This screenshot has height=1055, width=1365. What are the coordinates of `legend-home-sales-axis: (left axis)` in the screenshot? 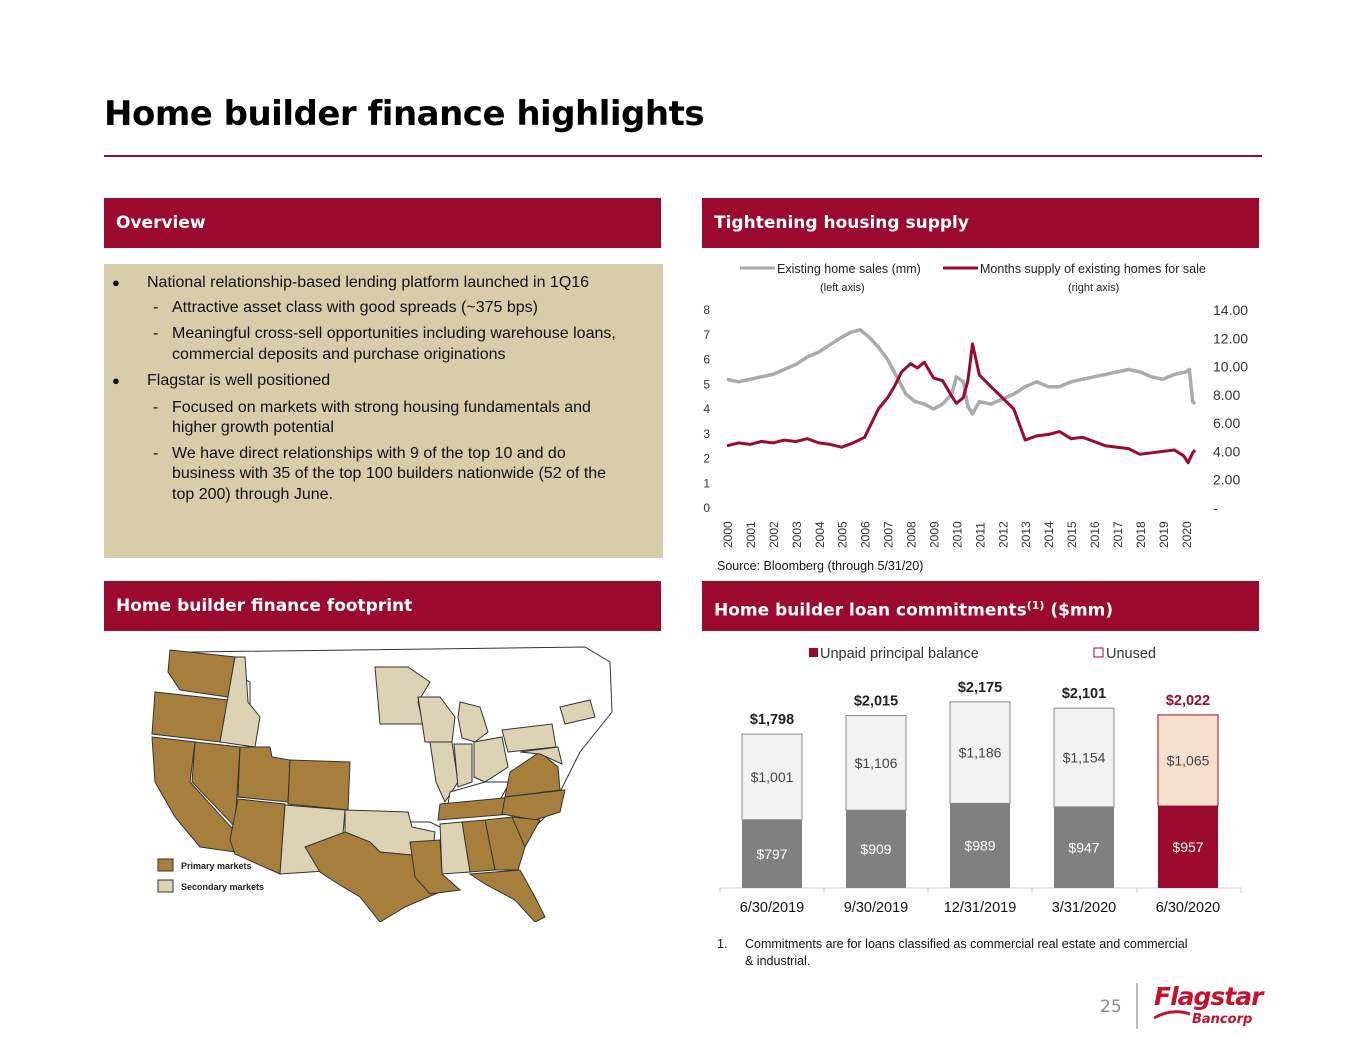 It's located at (842, 288).